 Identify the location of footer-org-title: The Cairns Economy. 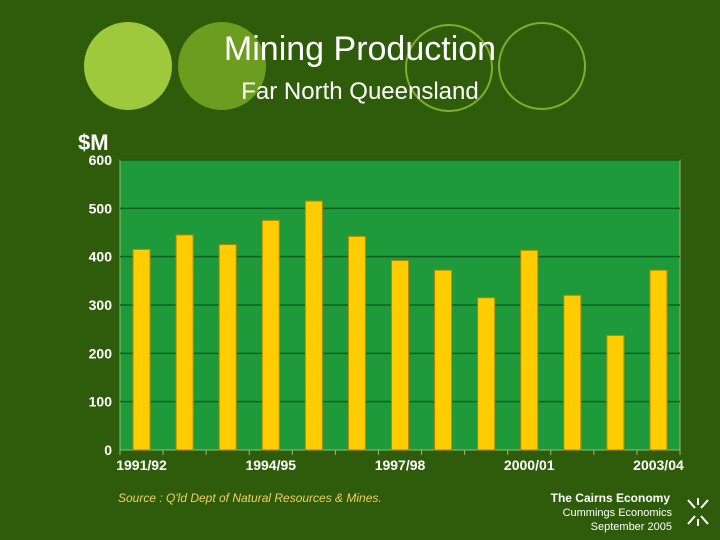
(610, 498).